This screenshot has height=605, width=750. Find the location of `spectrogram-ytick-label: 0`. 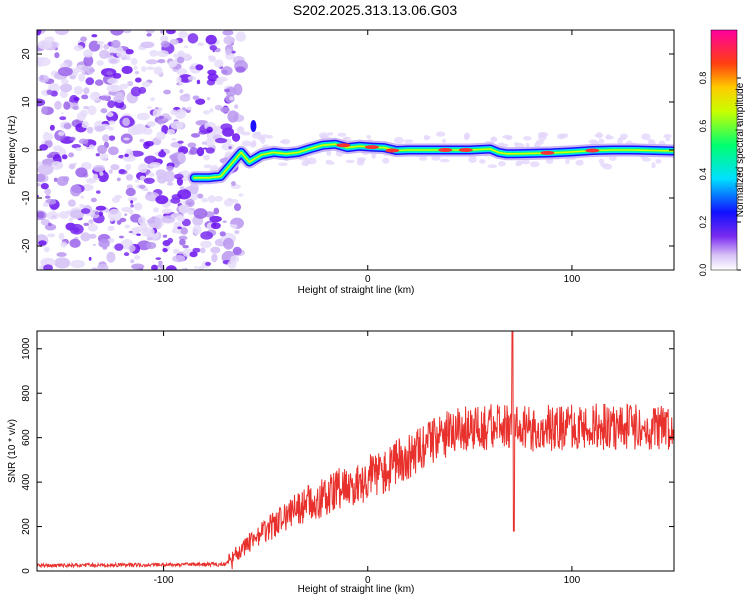

spectrogram-ytick-label: 0 is located at coordinates (26, 150).